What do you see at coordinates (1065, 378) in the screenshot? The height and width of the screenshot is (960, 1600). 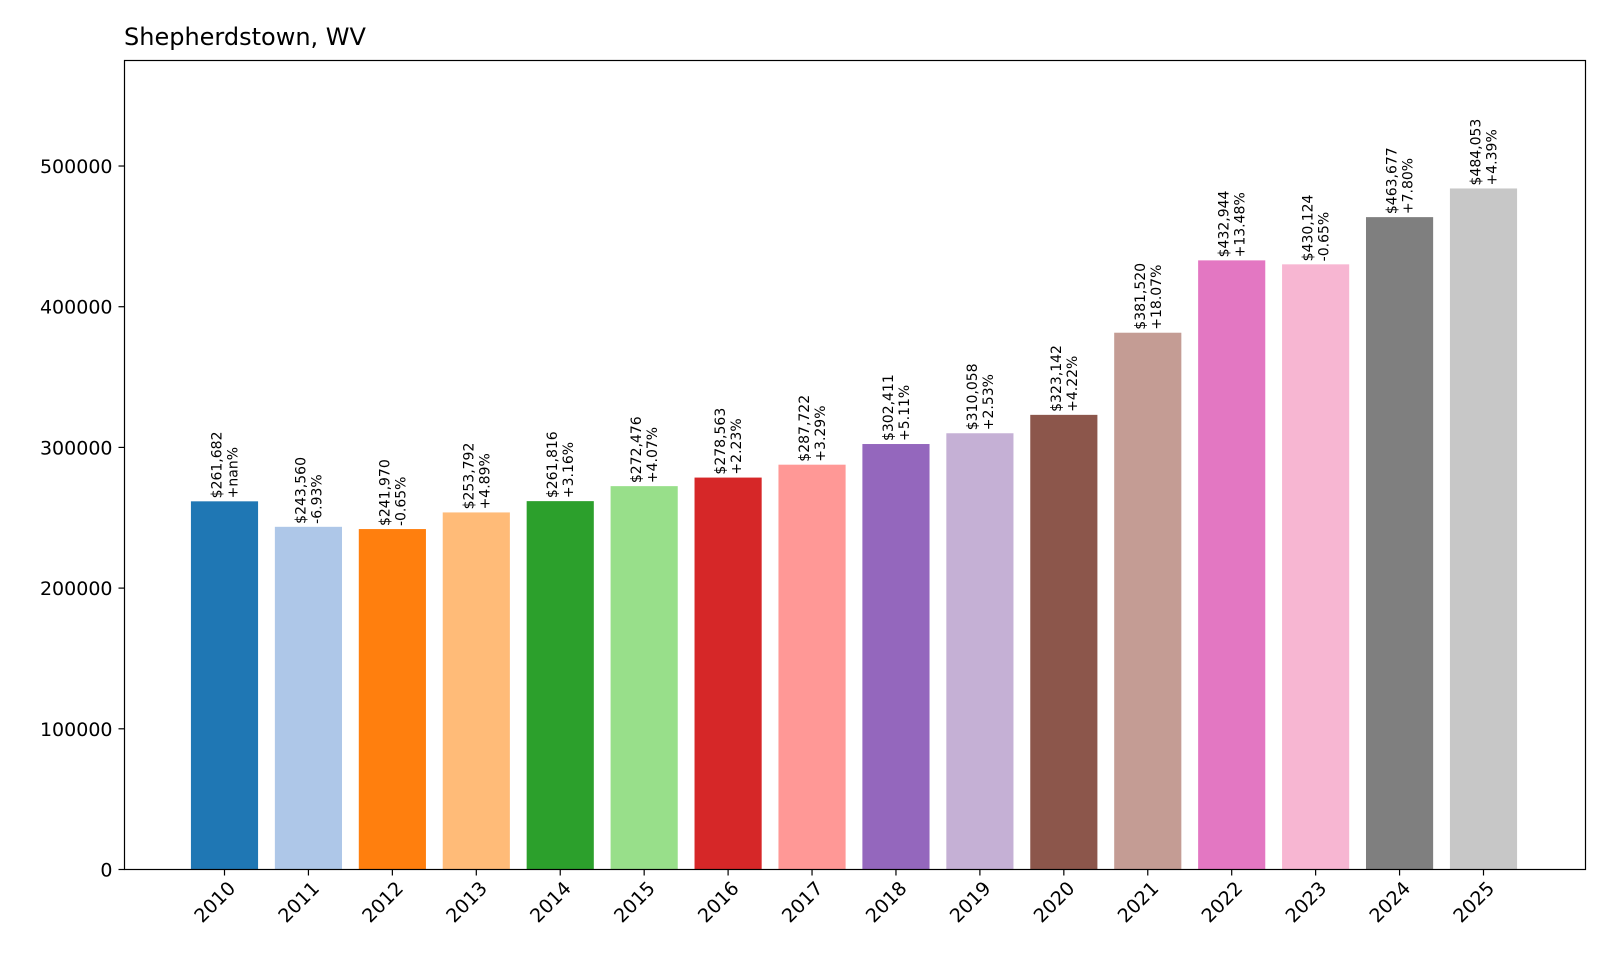 I see `bar-label-2020: $323,142+4.22%` at bounding box center [1065, 378].